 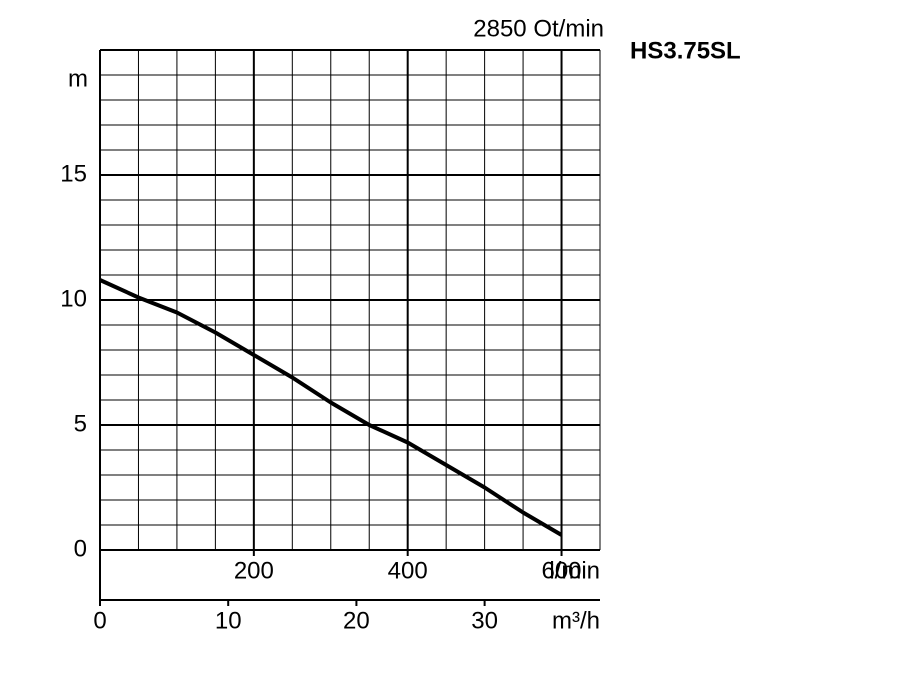 What do you see at coordinates (73, 298) in the screenshot?
I see `y-tick-label: 10` at bounding box center [73, 298].